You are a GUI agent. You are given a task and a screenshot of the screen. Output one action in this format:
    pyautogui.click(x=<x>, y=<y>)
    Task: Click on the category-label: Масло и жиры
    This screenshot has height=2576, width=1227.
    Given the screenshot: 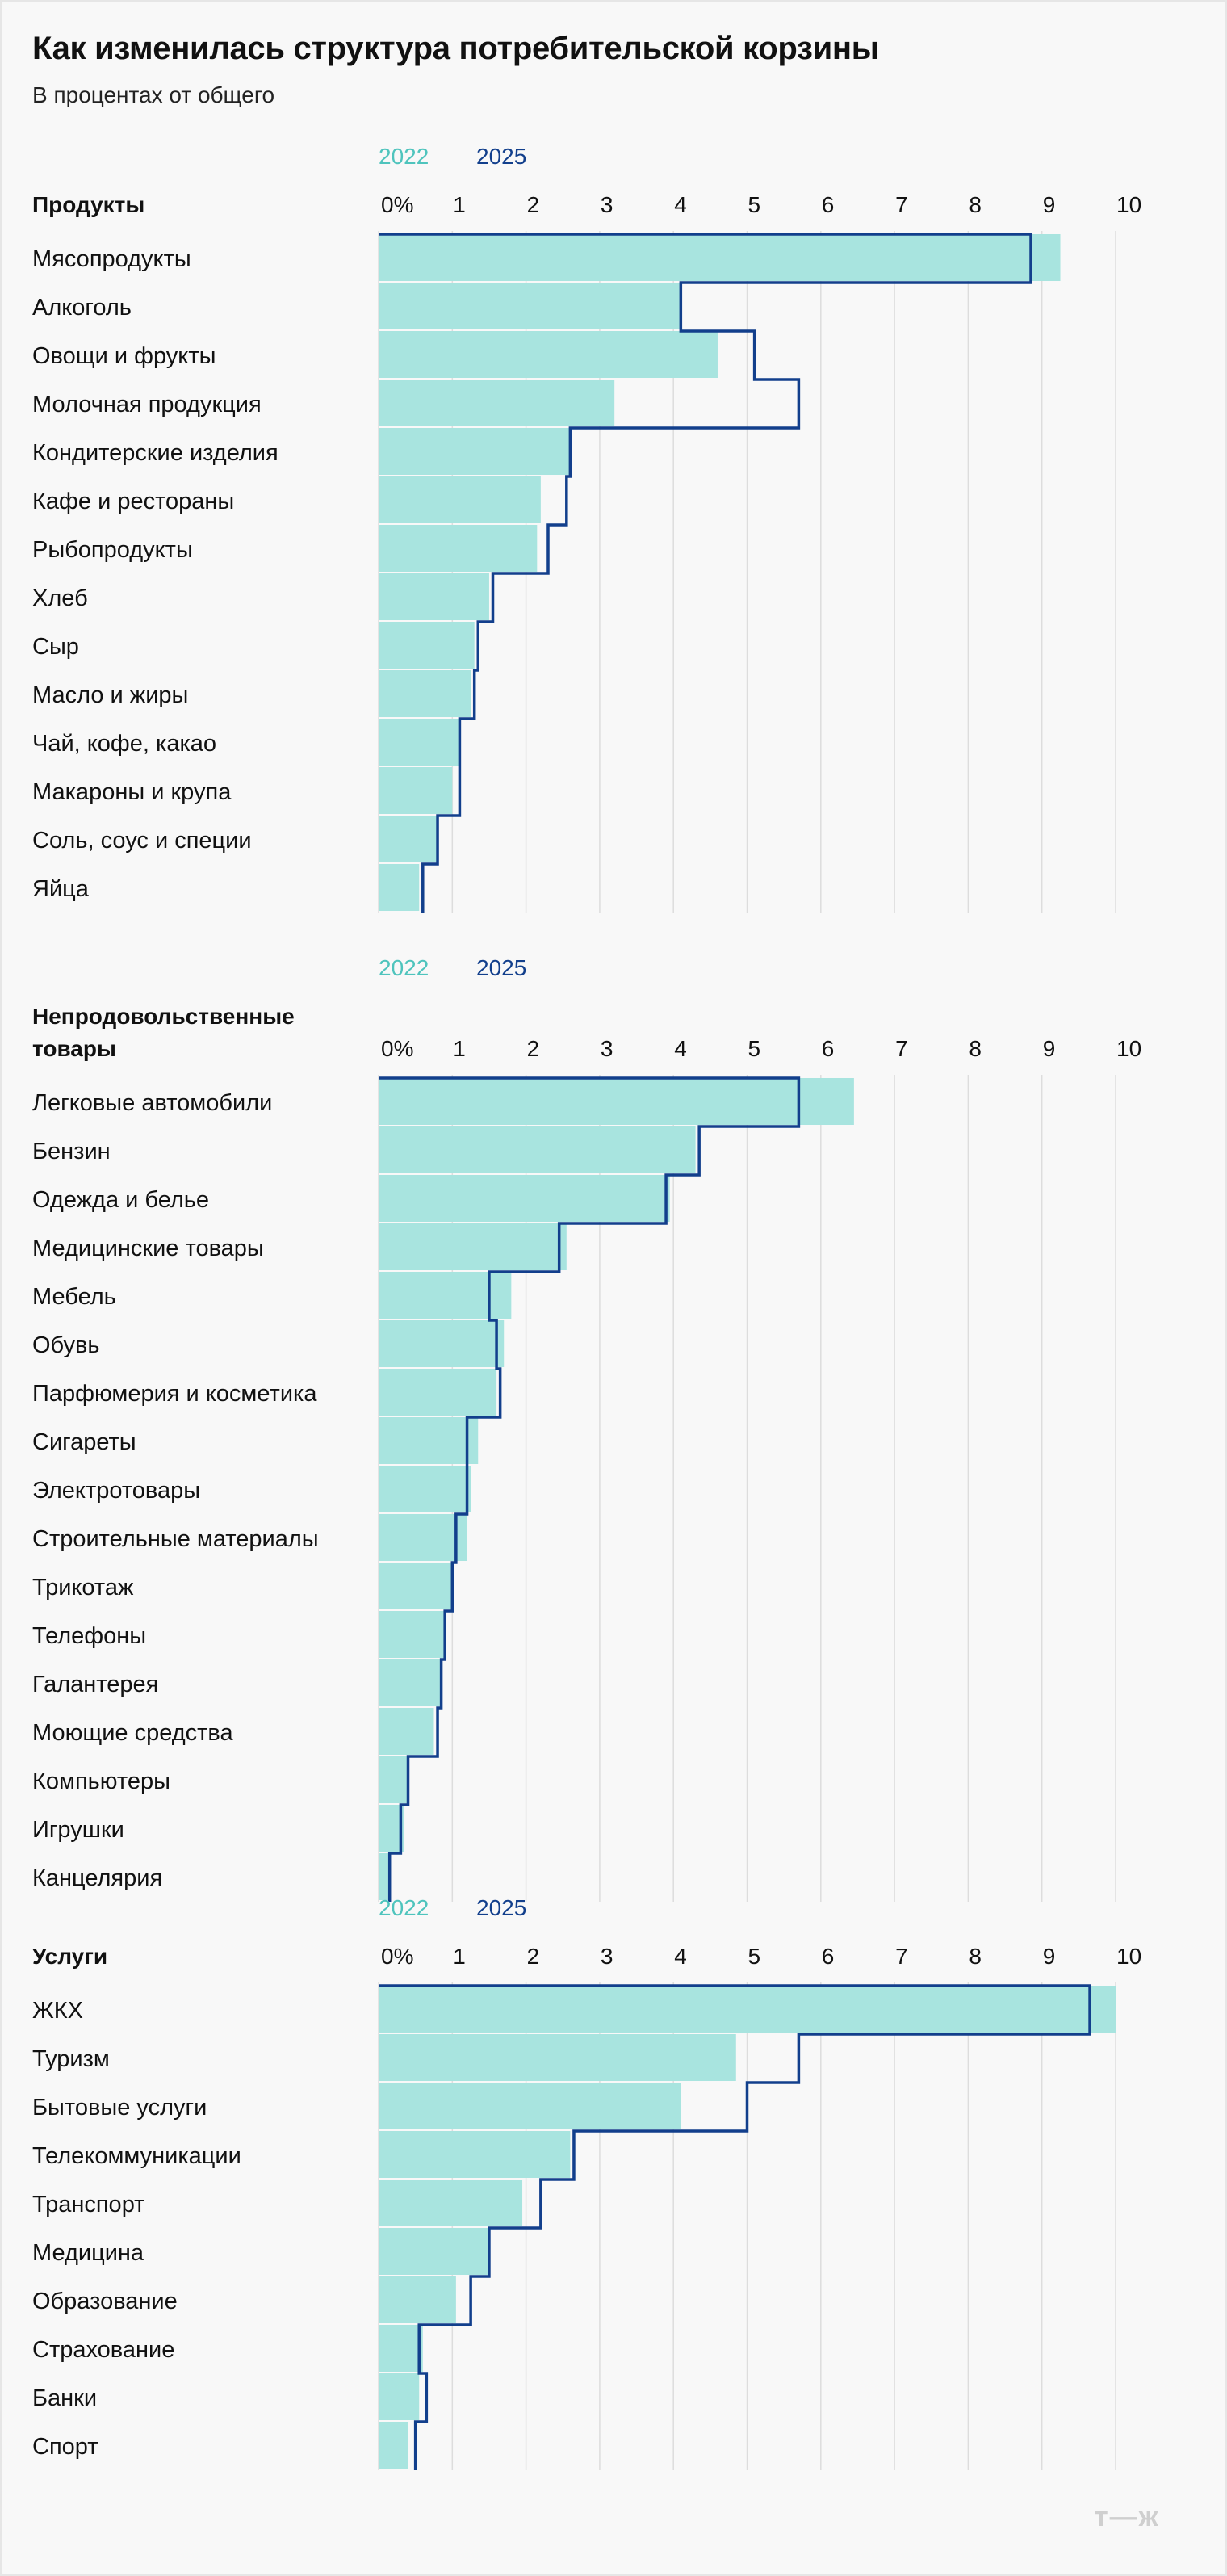 What is the action you would take?
    pyautogui.click(x=110, y=695)
    